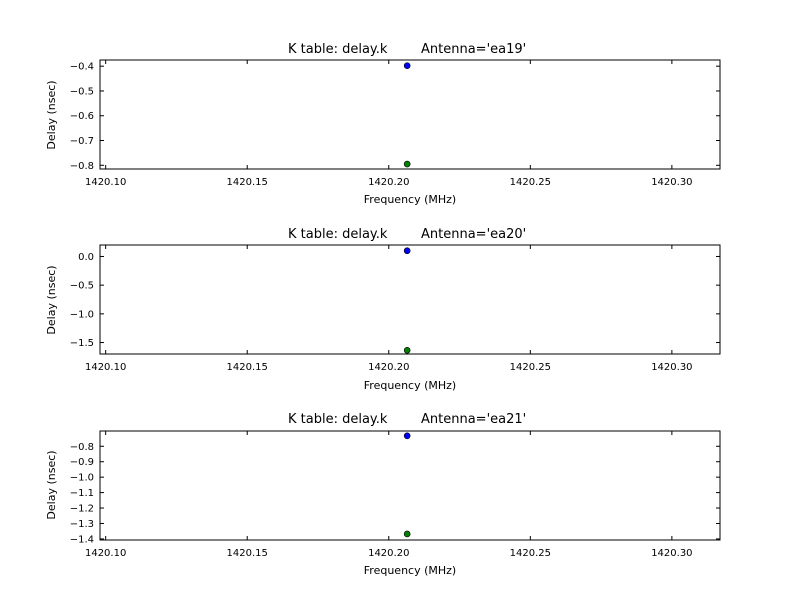 Image resolution: width=800 pixels, height=600 pixels. Describe the element at coordinates (82, 493) in the screenshot. I see `y-tick-label: −1.1` at that location.